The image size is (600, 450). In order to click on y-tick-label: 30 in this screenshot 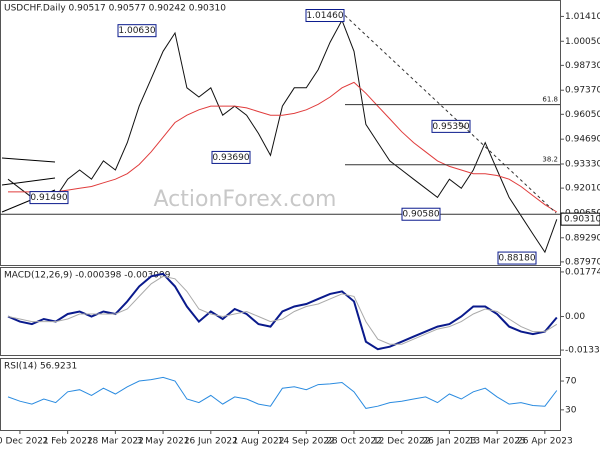, I will do `click(571, 410)`.